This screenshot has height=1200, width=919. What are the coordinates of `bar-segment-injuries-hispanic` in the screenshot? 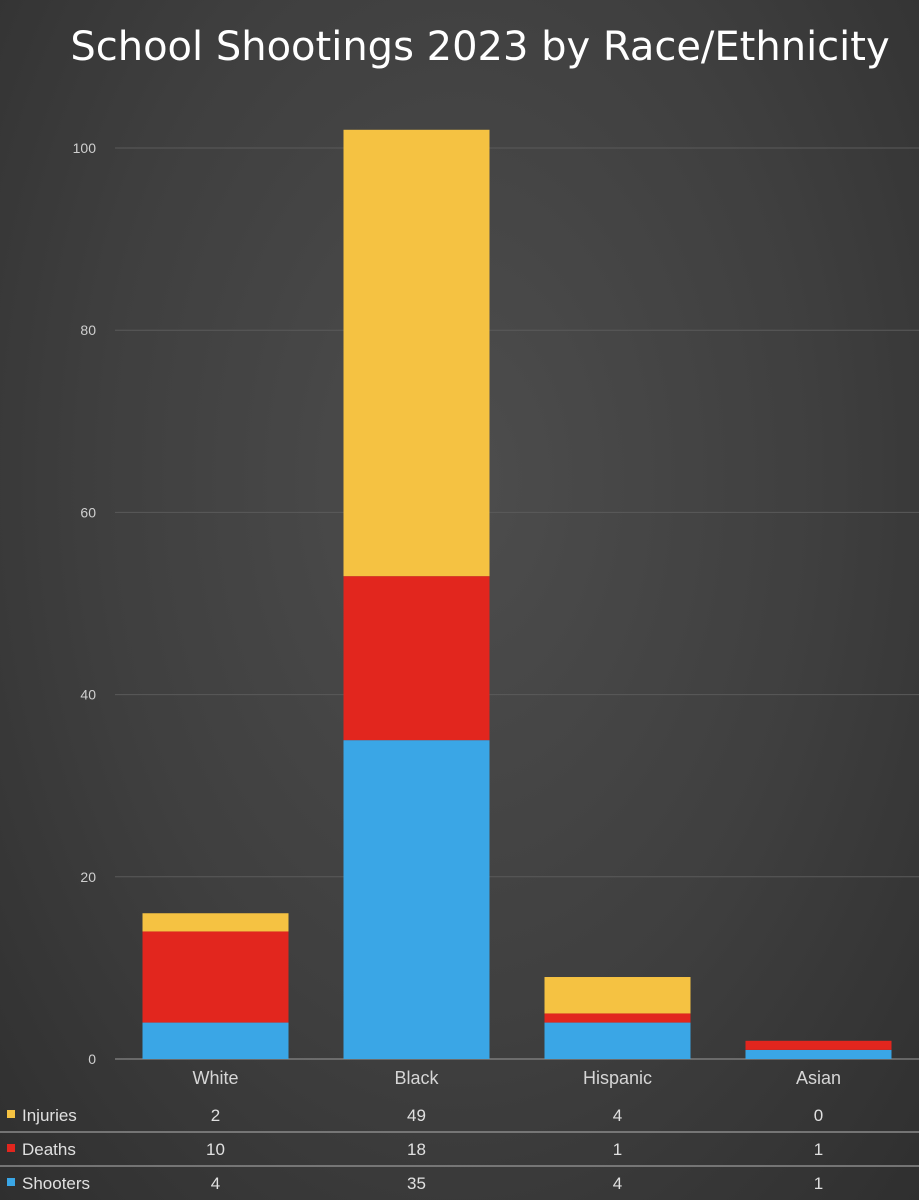 It's located at (617, 995).